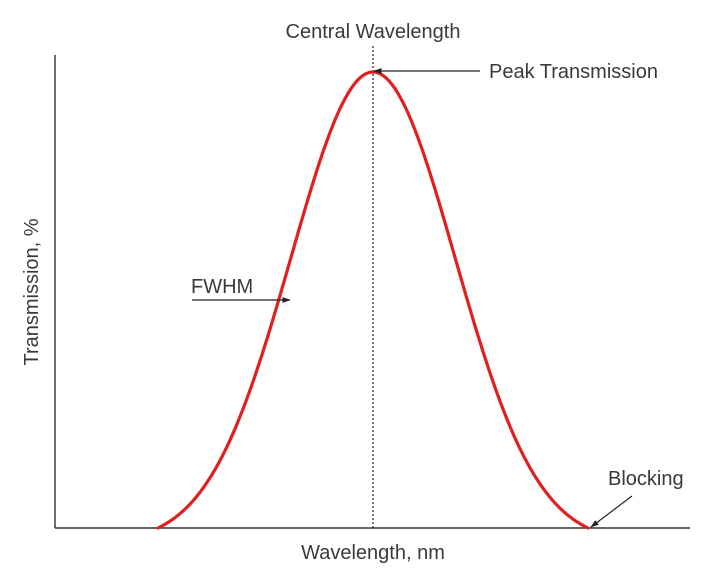 The image size is (716, 580). What do you see at coordinates (373, 553) in the screenshot?
I see `x-axis-label: Wavelength, nm` at bounding box center [373, 553].